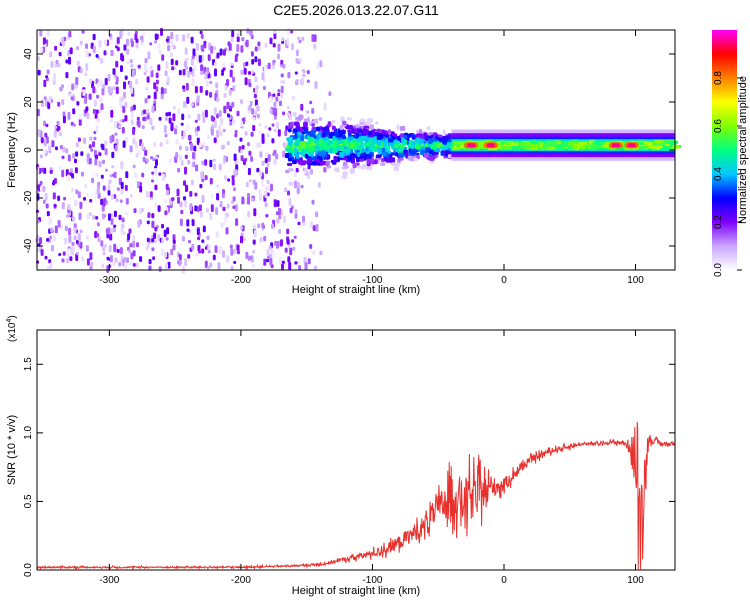 This screenshot has width=750, height=605. I want to click on x-tick-label: -300, so click(109, 280).